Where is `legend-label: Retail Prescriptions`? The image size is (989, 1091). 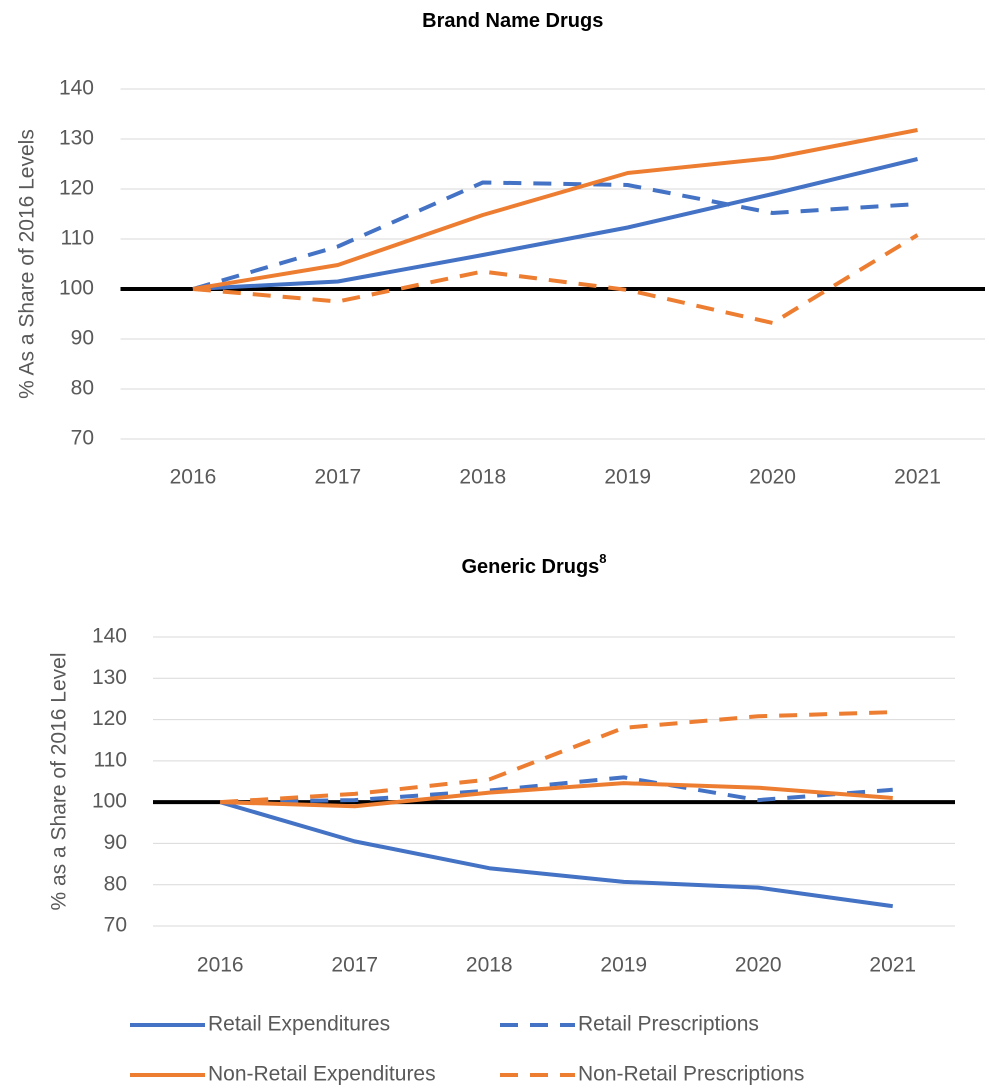 legend-label: Retail Prescriptions is located at coordinates (668, 1024).